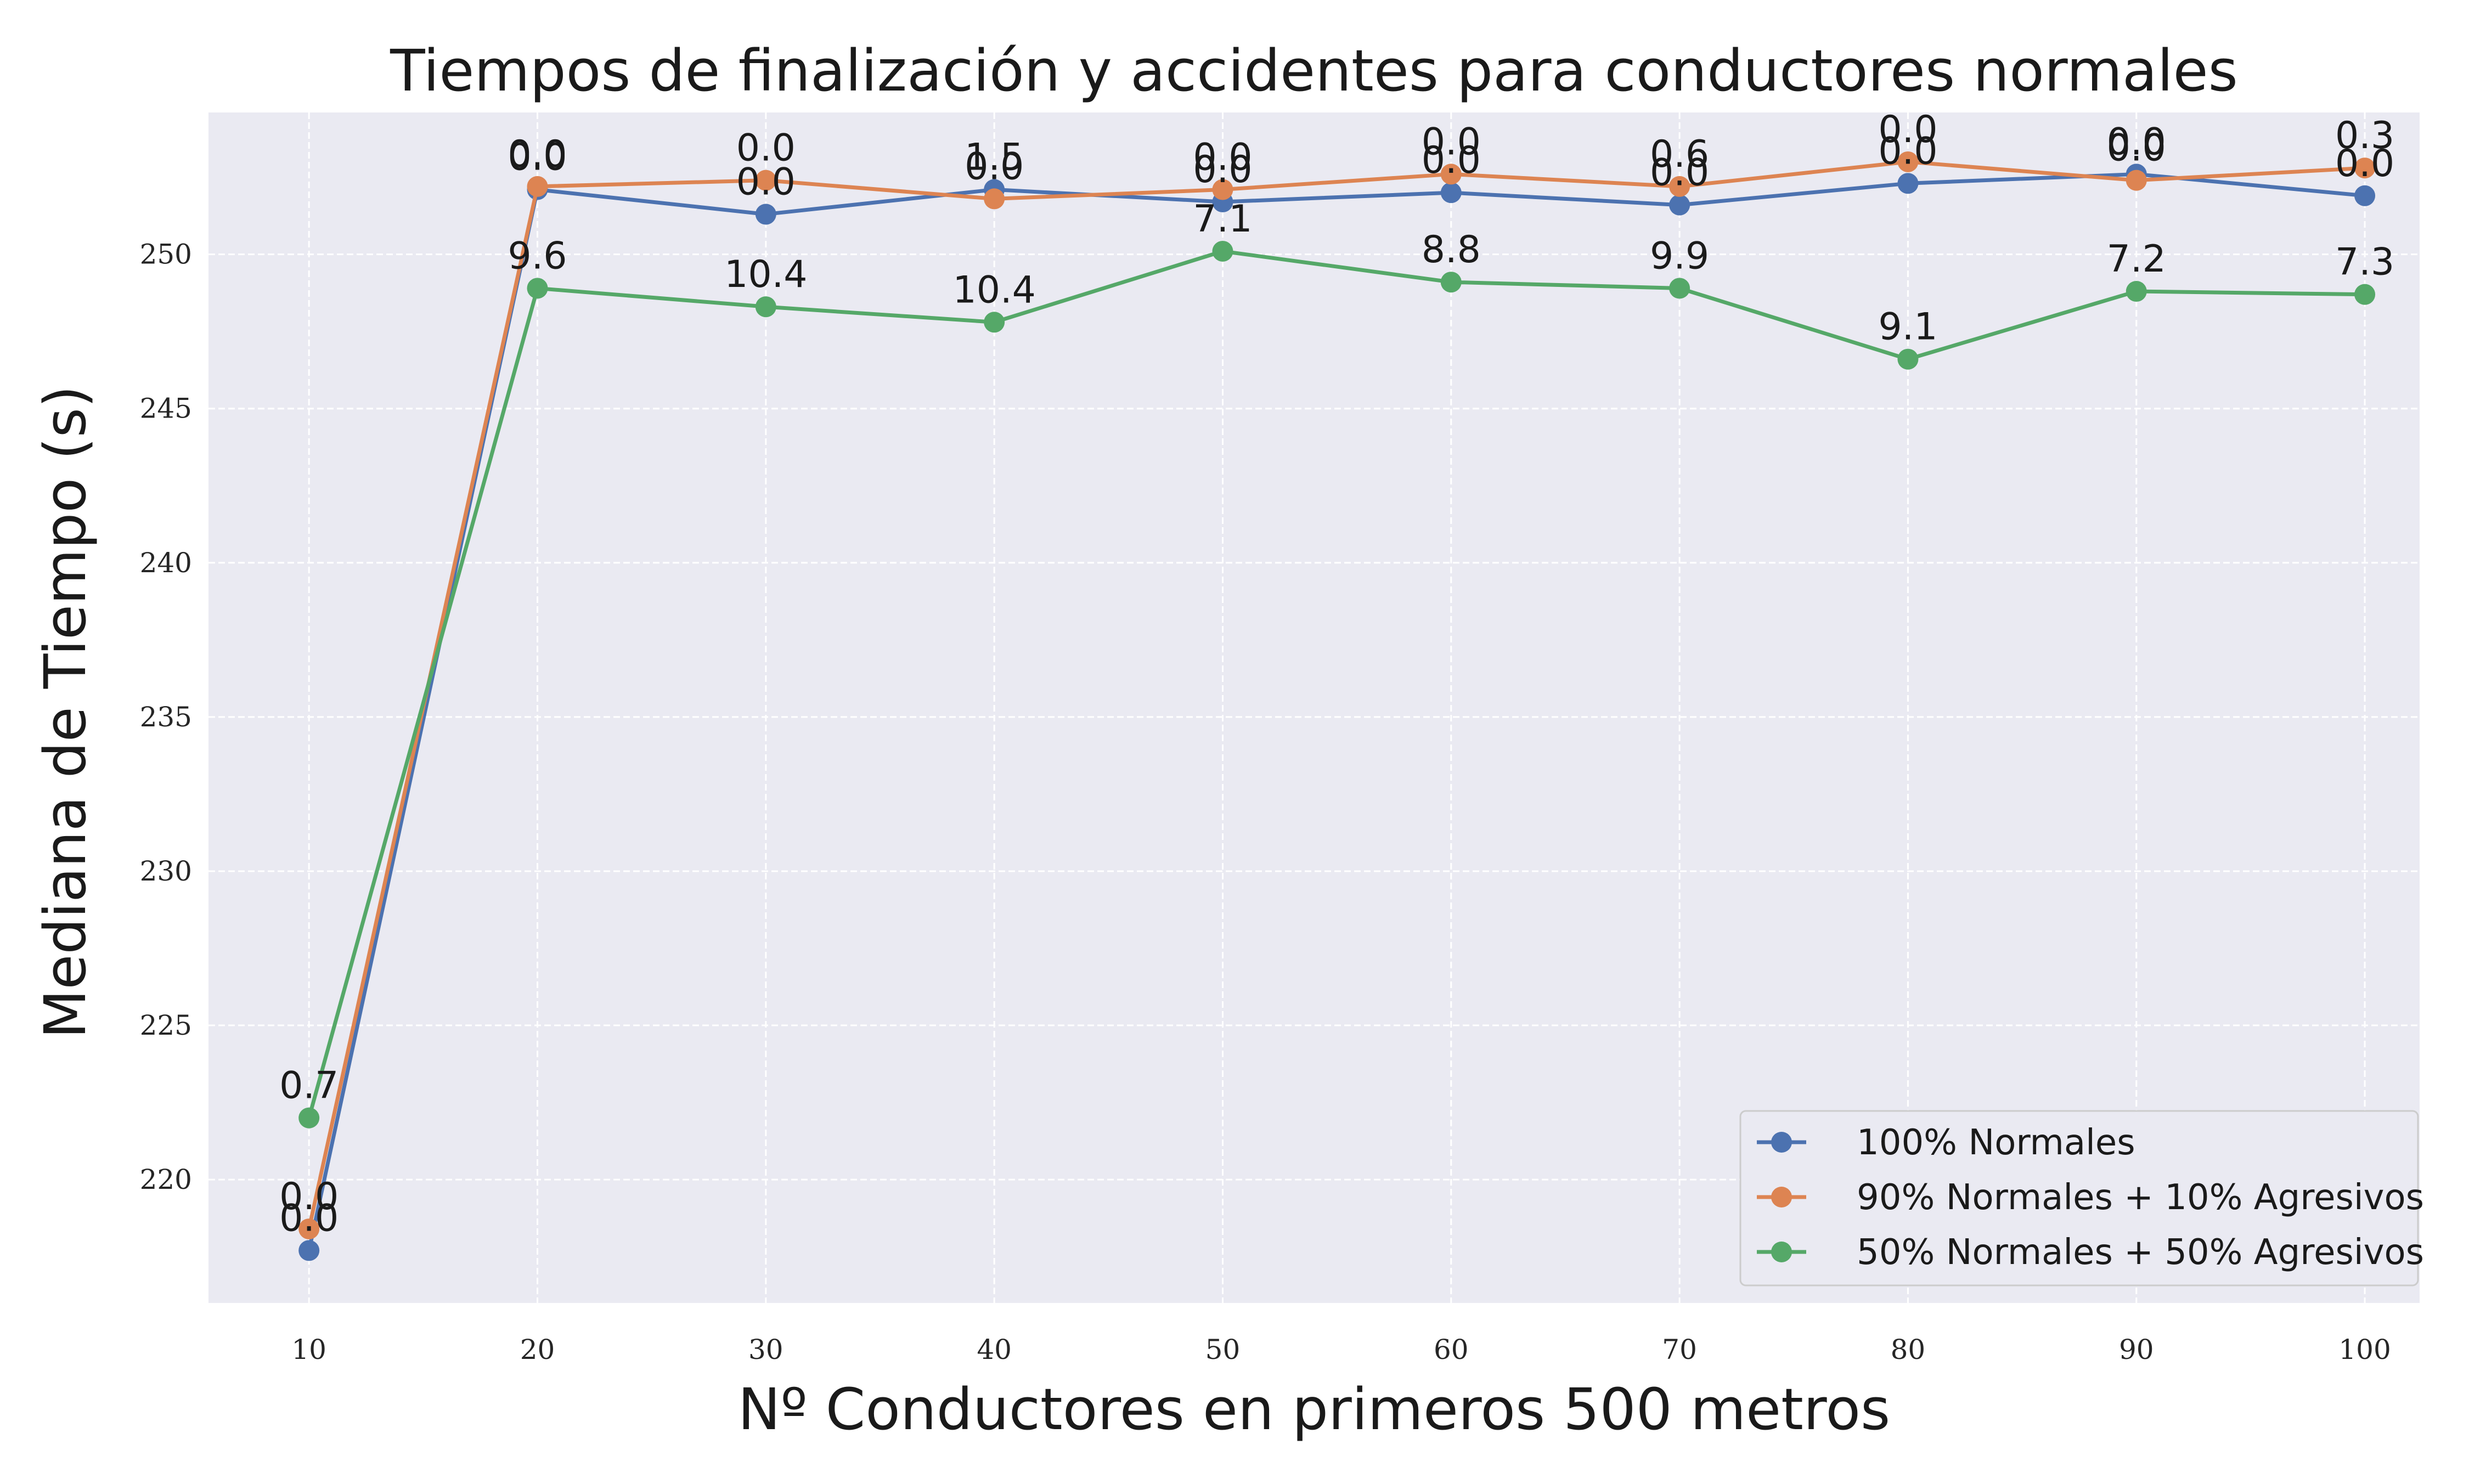 The image size is (2469, 1484). I want to click on y-tick-label: 225, so click(166, 1025).